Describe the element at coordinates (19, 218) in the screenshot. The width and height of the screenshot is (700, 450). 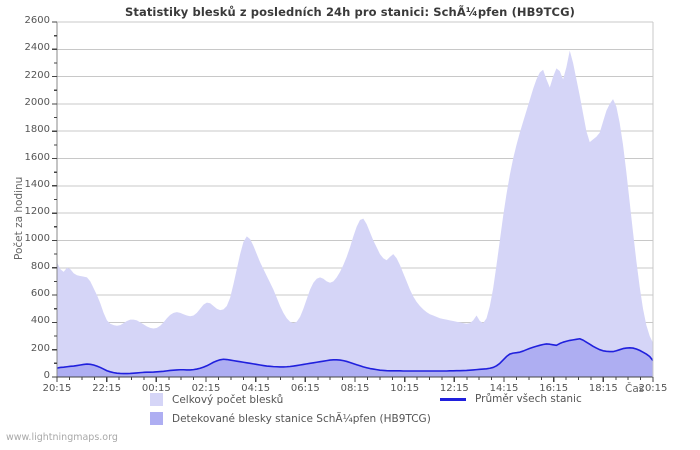
I see `y-axis-label: Počet za hodinu` at that location.